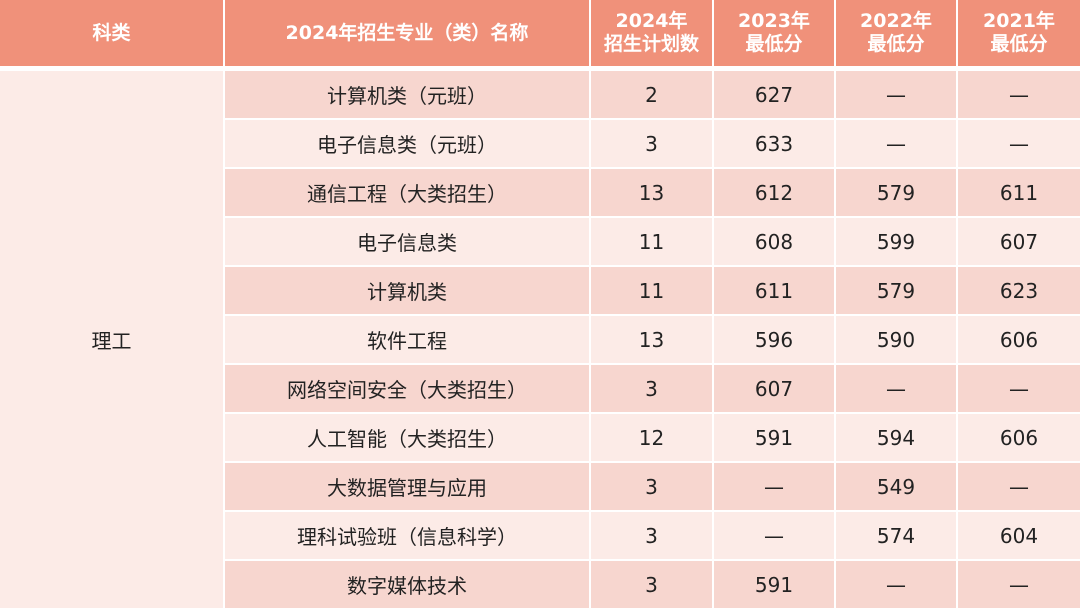 The height and width of the screenshot is (610, 1080). Describe the element at coordinates (896, 536) in the screenshot. I see `min-2022-cell: 574` at that location.